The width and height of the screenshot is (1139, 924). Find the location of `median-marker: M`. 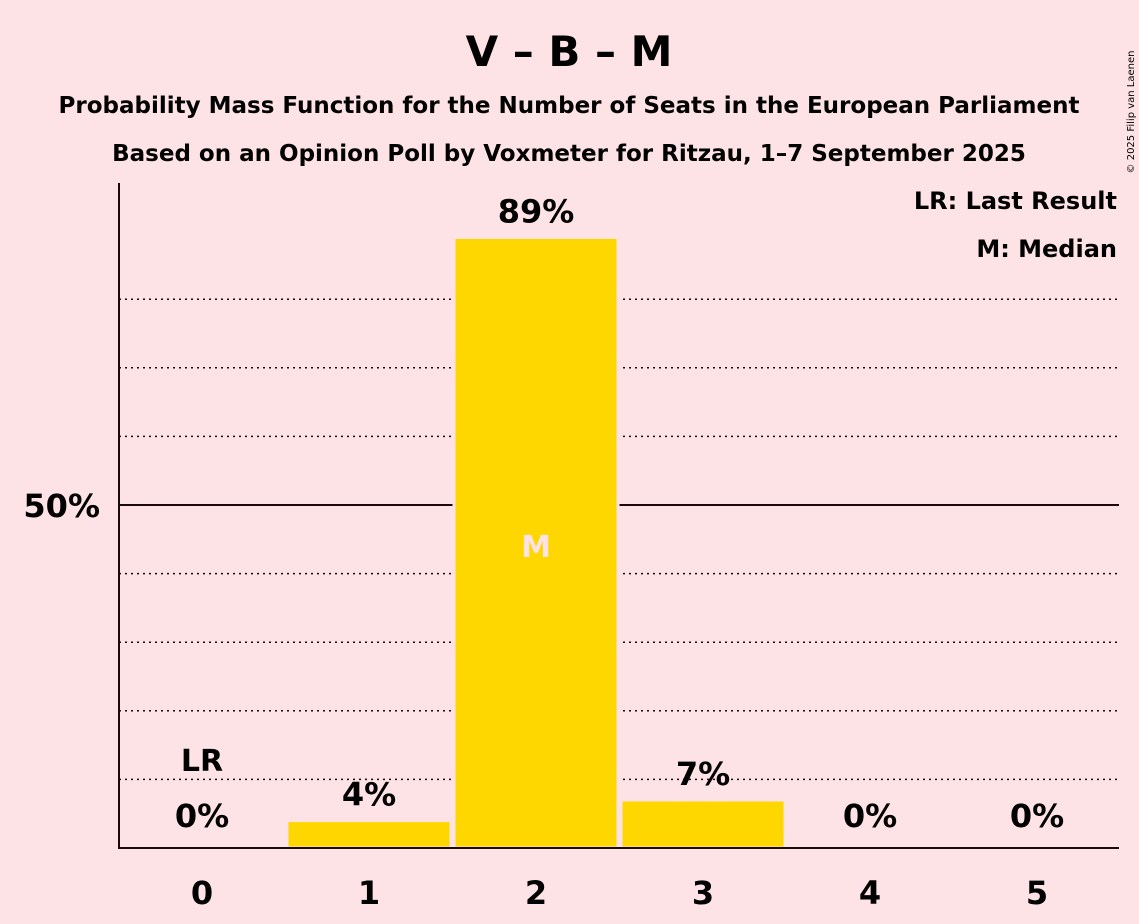

median-marker: M is located at coordinates (536, 547).